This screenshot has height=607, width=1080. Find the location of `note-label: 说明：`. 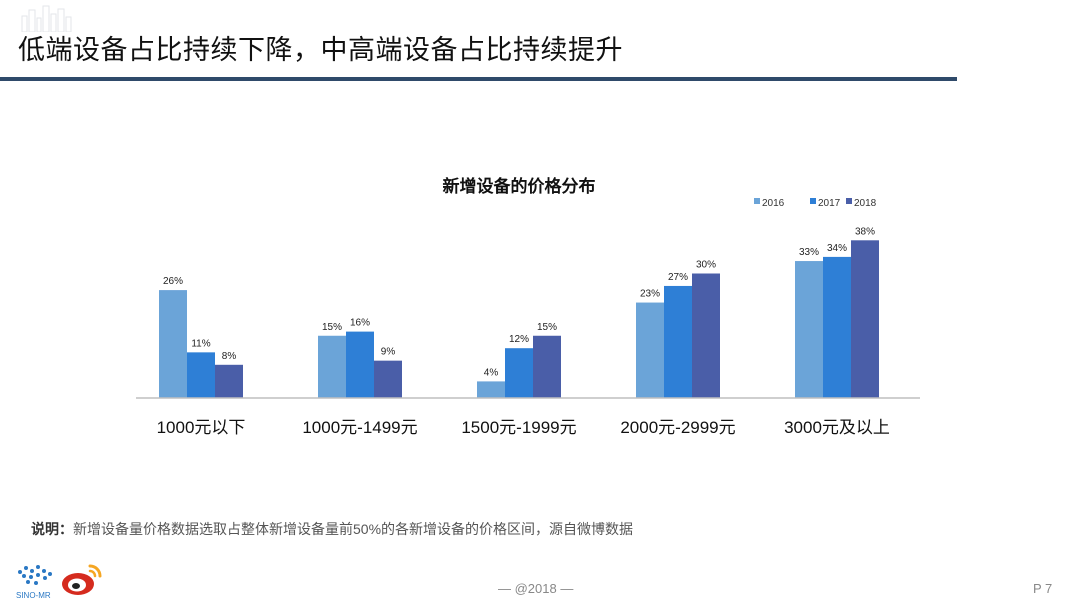

note-label: 说明： is located at coordinates (52, 529).